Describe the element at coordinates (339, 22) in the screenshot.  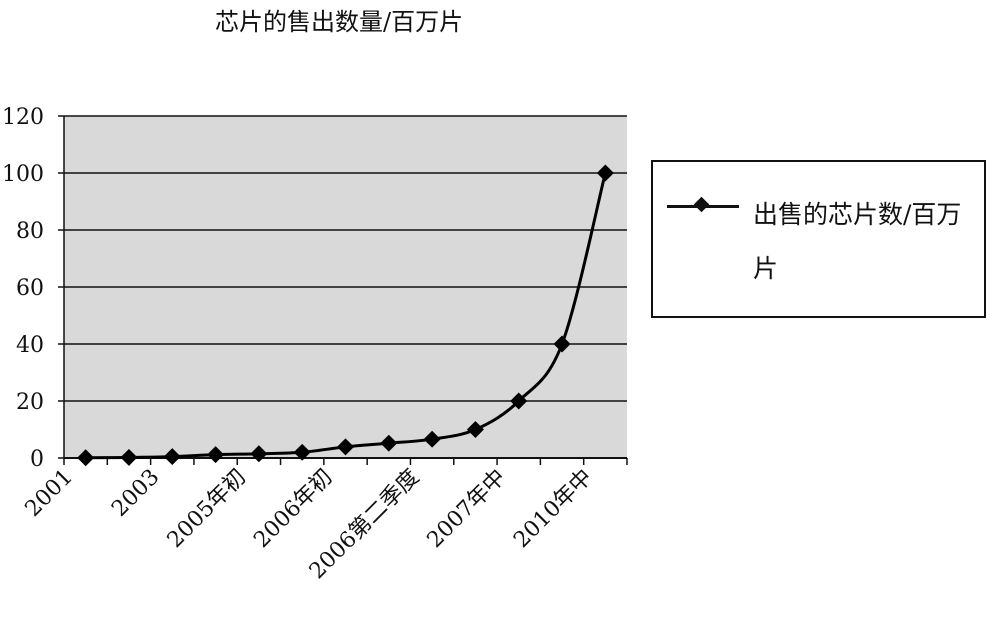
I see `chart-title: 芯片的售出数量/百万片` at that location.